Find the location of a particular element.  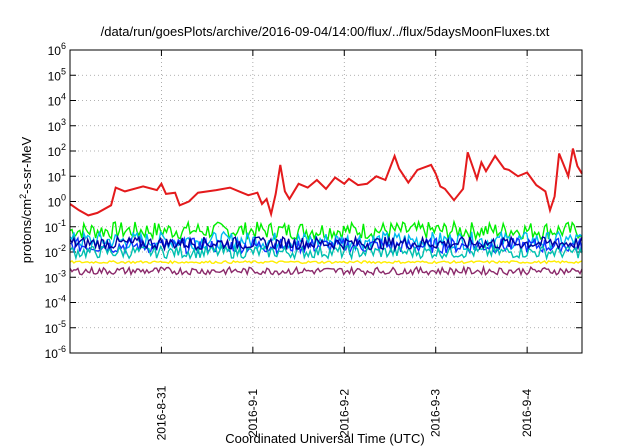

y-tick-label: 10⁴ is located at coordinates (57, 100).